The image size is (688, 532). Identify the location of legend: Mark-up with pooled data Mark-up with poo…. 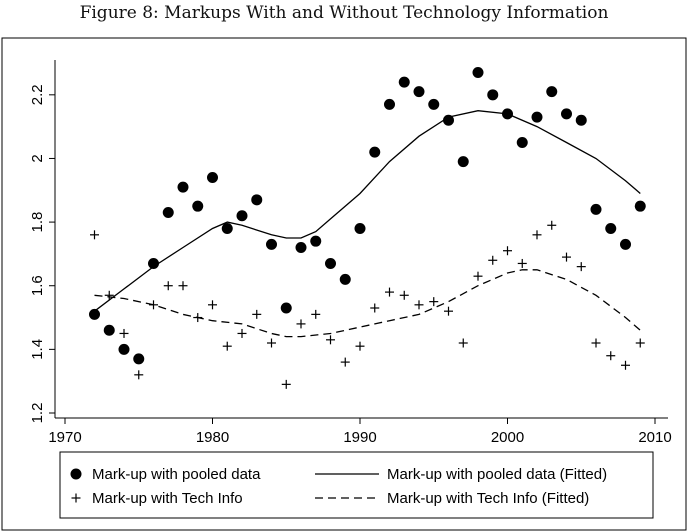
(356, 485).